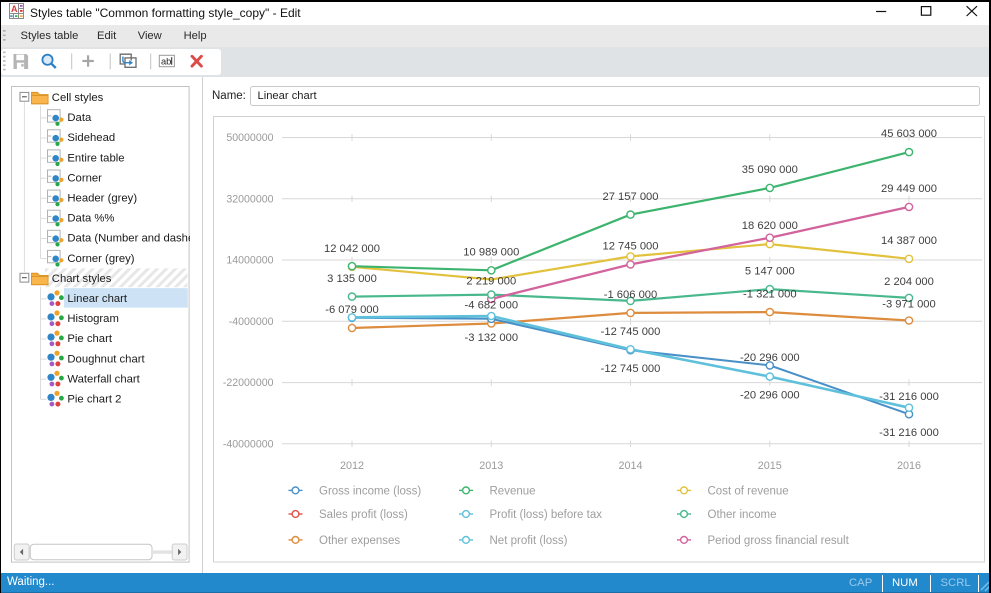  Describe the element at coordinates (770, 294) in the screenshot. I see `svg-text: -1 321 000` at that location.